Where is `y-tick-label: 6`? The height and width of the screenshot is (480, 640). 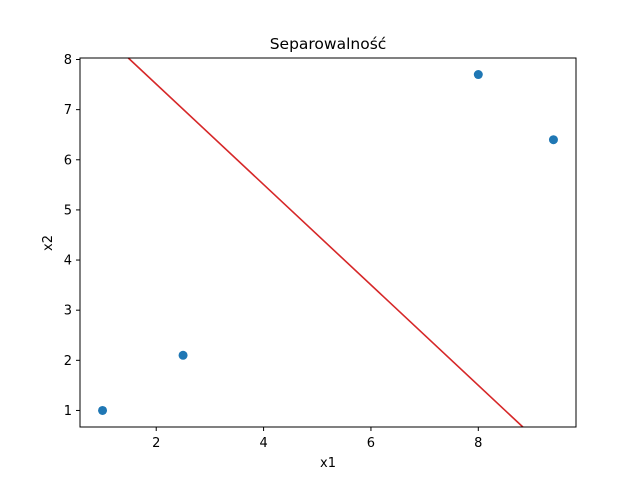 y-tick-label: 6 is located at coordinates (68, 160).